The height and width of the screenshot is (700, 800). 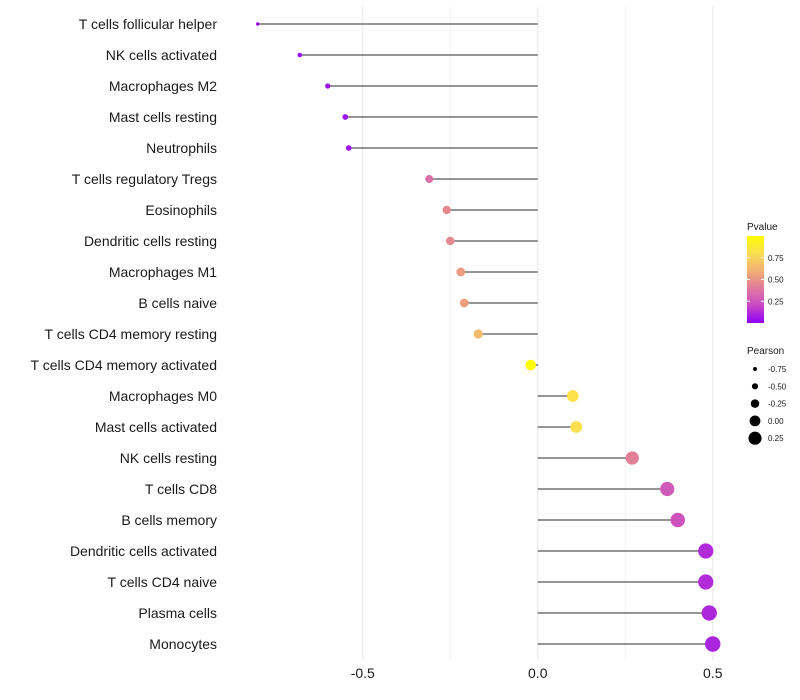 What do you see at coordinates (124, 365) in the screenshot?
I see `category-label: T cells CD4 memory activated` at bounding box center [124, 365].